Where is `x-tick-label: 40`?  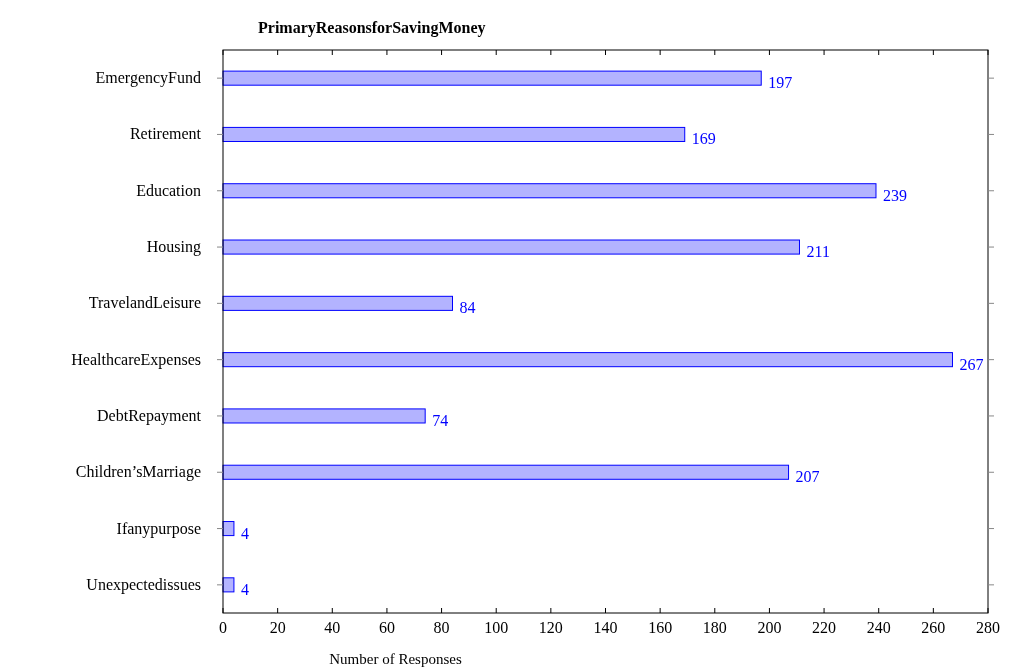 x-tick-label: 40 is located at coordinates (332, 627).